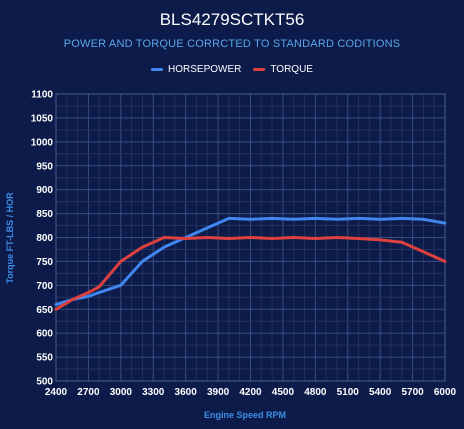  I want to click on y-tick-label: 500, so click(44, 382).